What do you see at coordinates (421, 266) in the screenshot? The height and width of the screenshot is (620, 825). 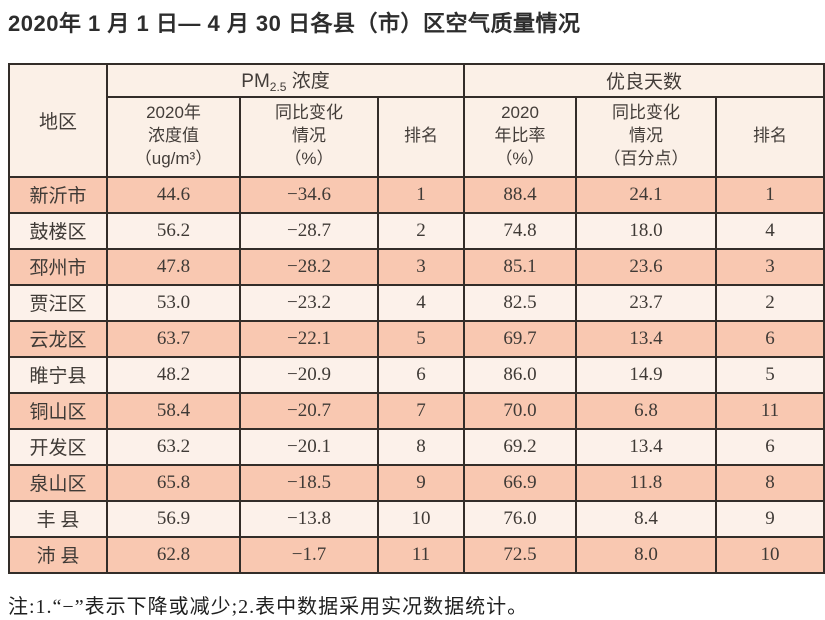 I see `pm-rank-cell: 3` at bounding box center [421, 266].